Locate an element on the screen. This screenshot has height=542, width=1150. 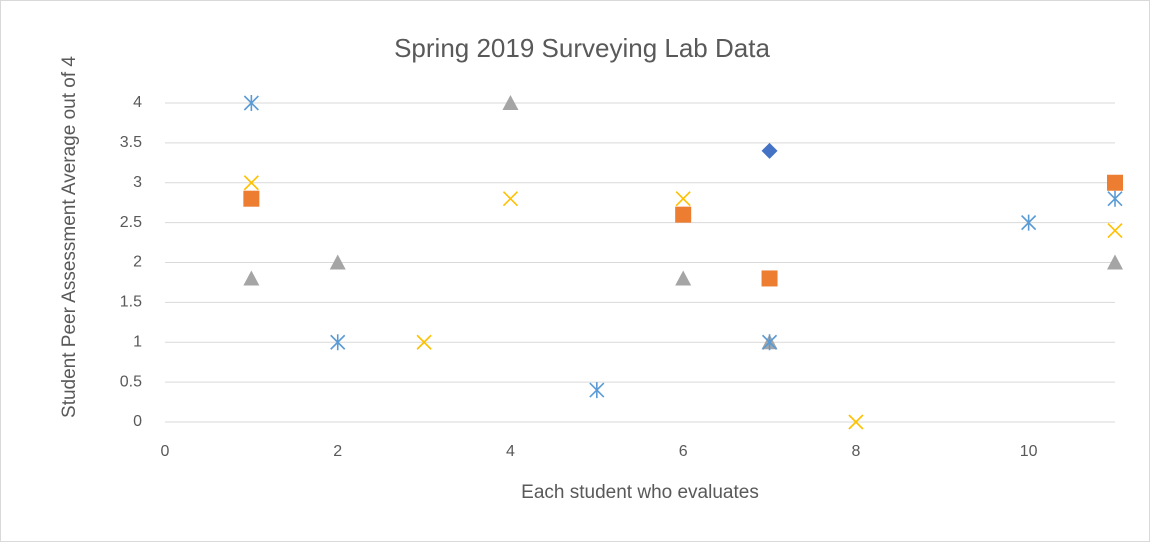
y-tick-label: 4 is located at coordinates (137, 102).